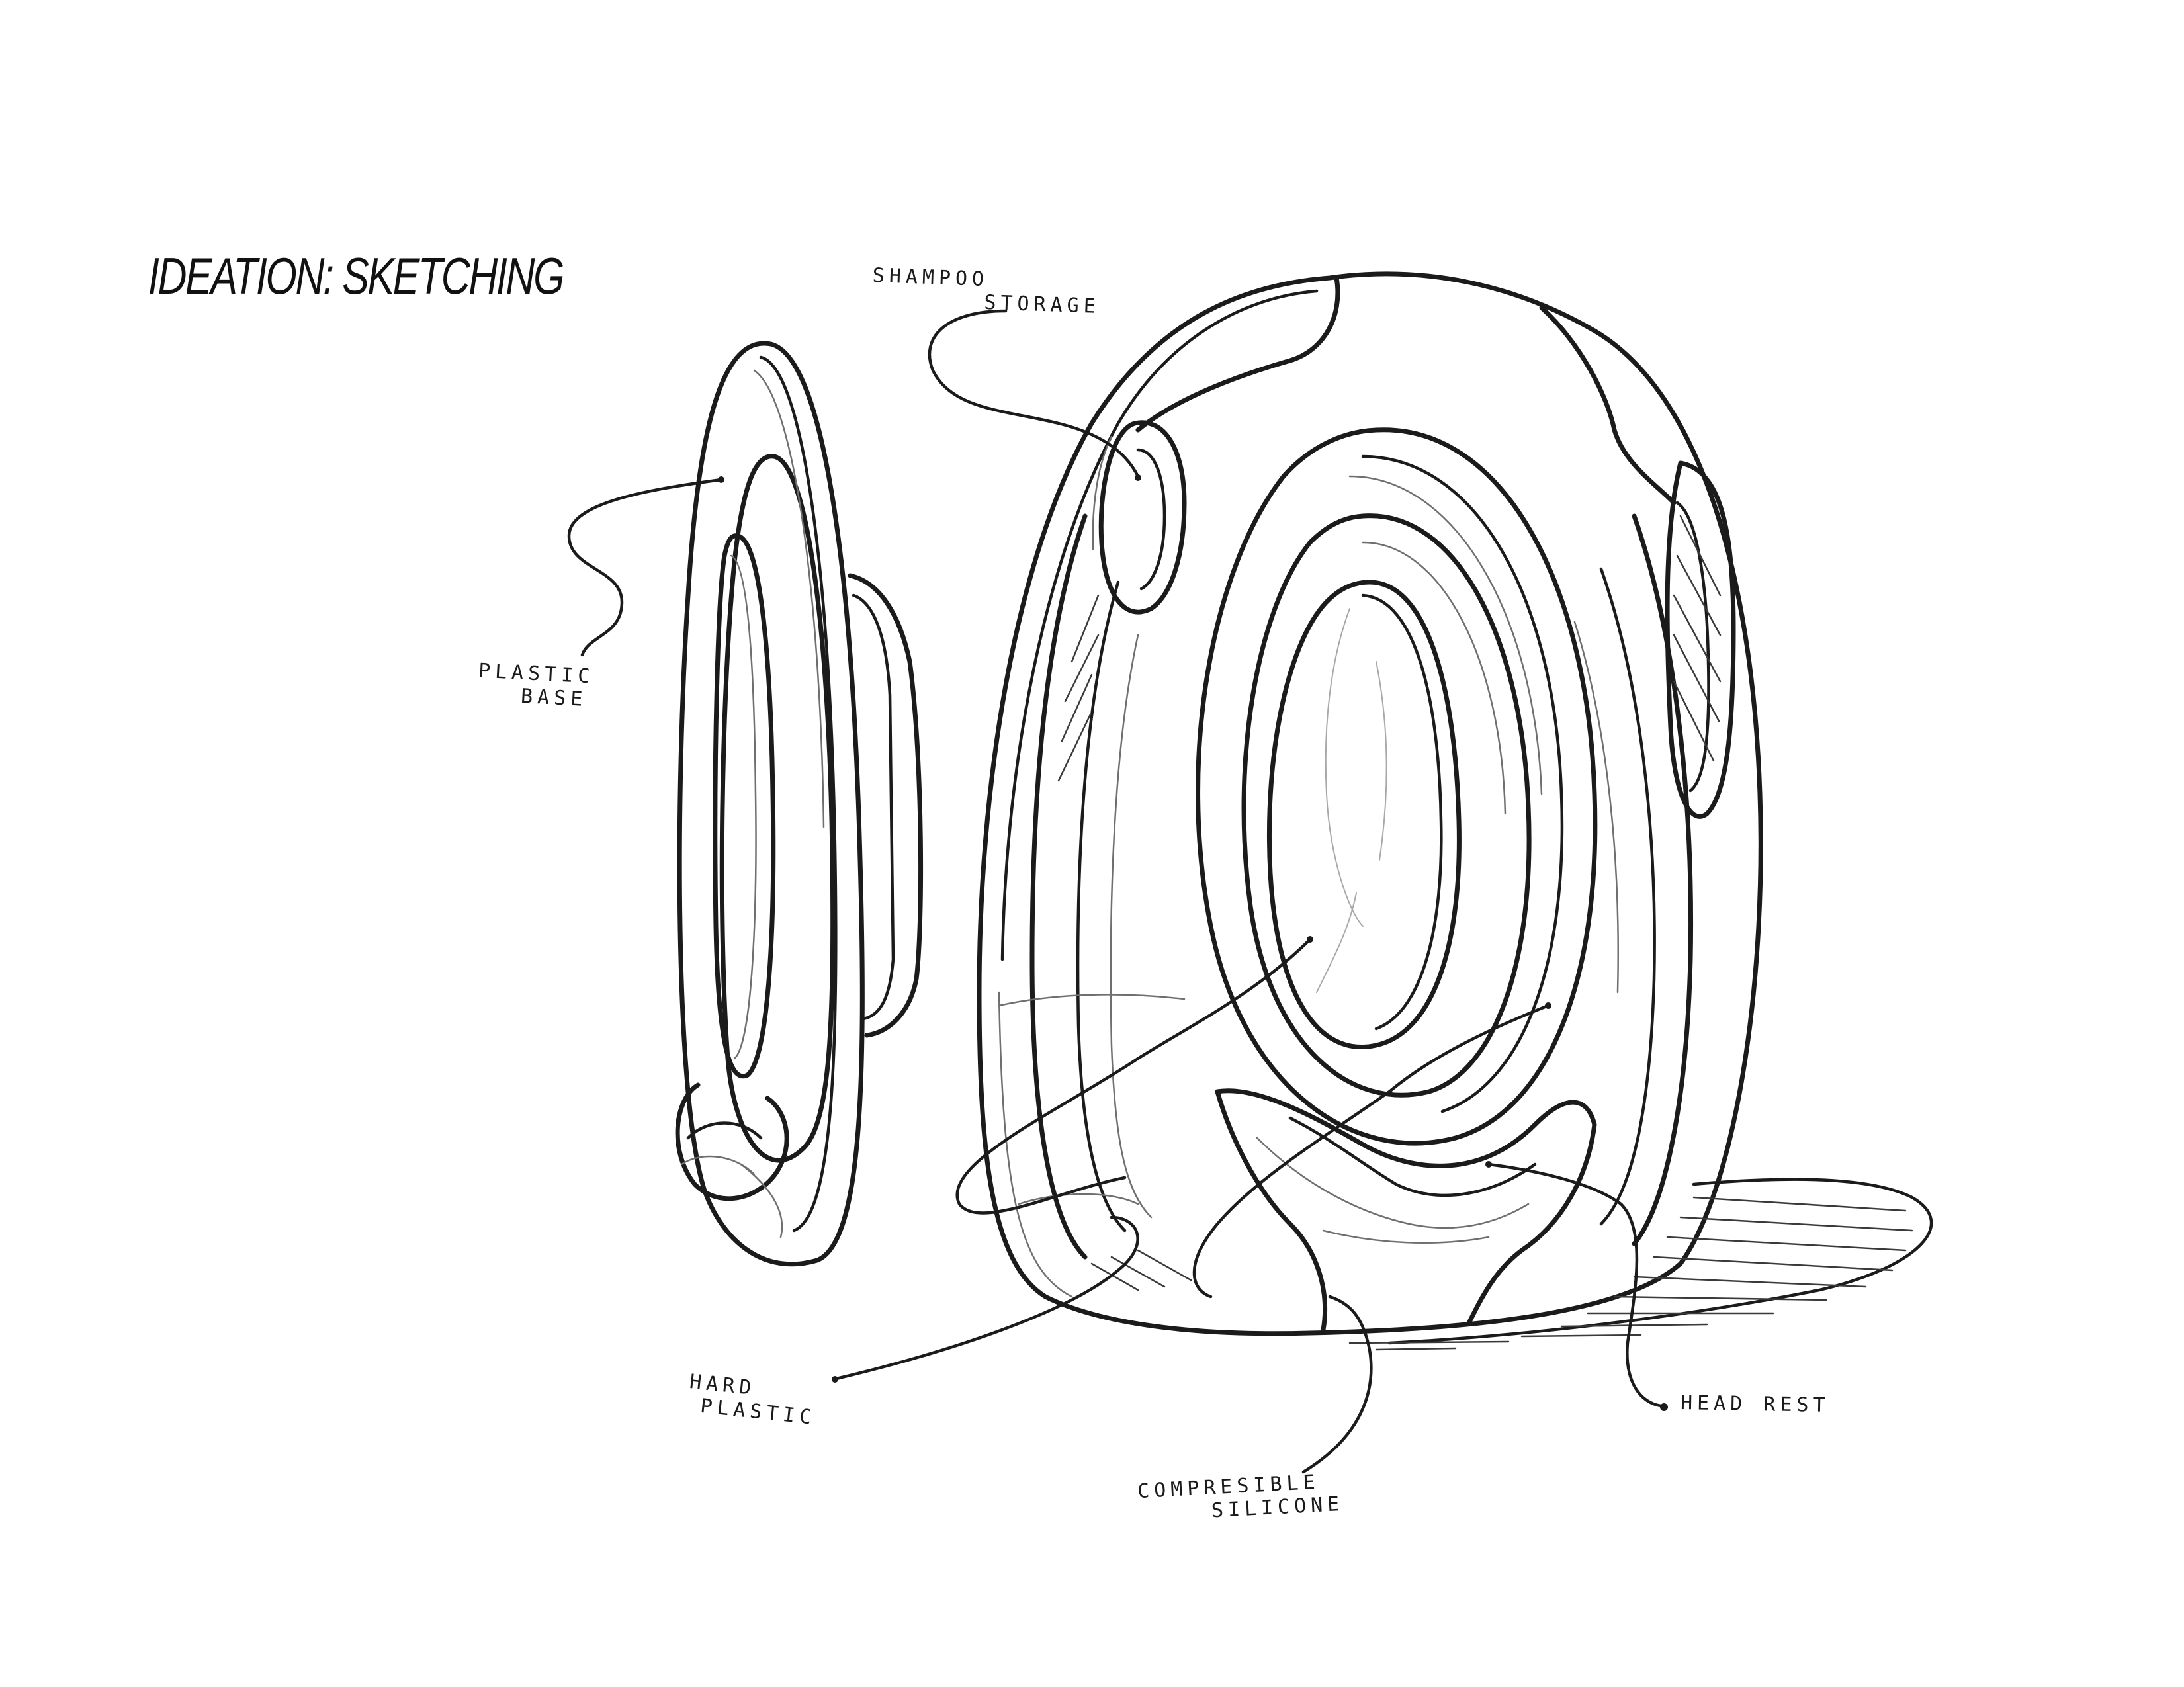  I want to click on label-plastic-base: PLASTIC BASE, so click(535, 685).